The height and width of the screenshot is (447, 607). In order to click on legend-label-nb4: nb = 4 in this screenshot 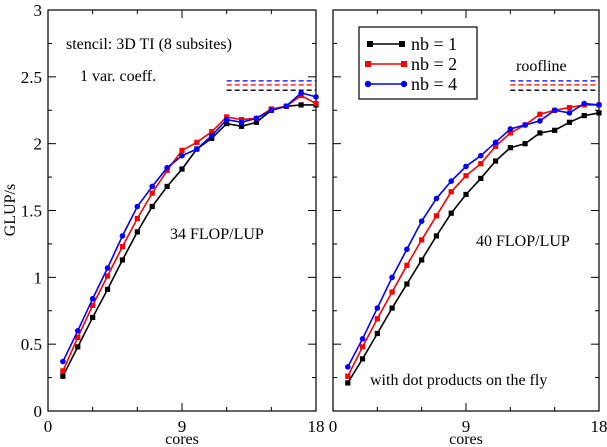, I will do `click(434, 84)`.